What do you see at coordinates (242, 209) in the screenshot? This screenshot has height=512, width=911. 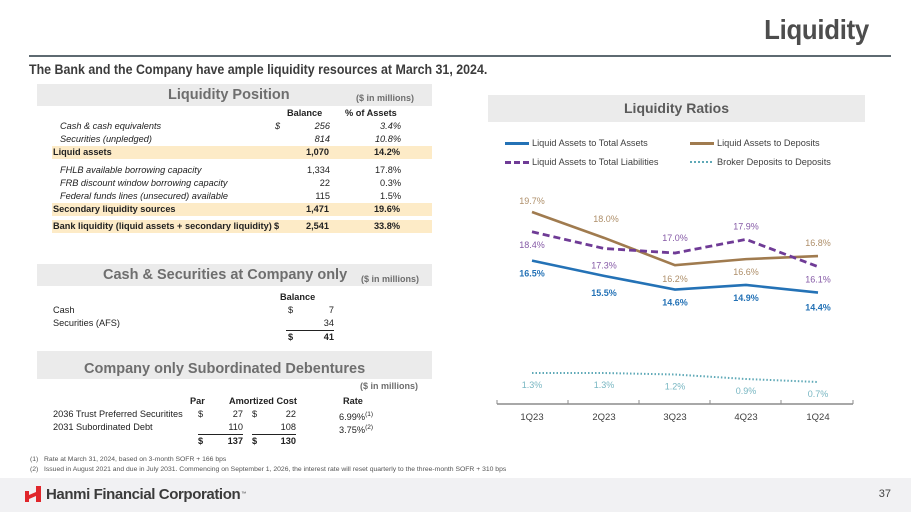 I see `table-total-row: Secondary liquidity sources 1,471 19.6%` at bounding box center [242, 209].